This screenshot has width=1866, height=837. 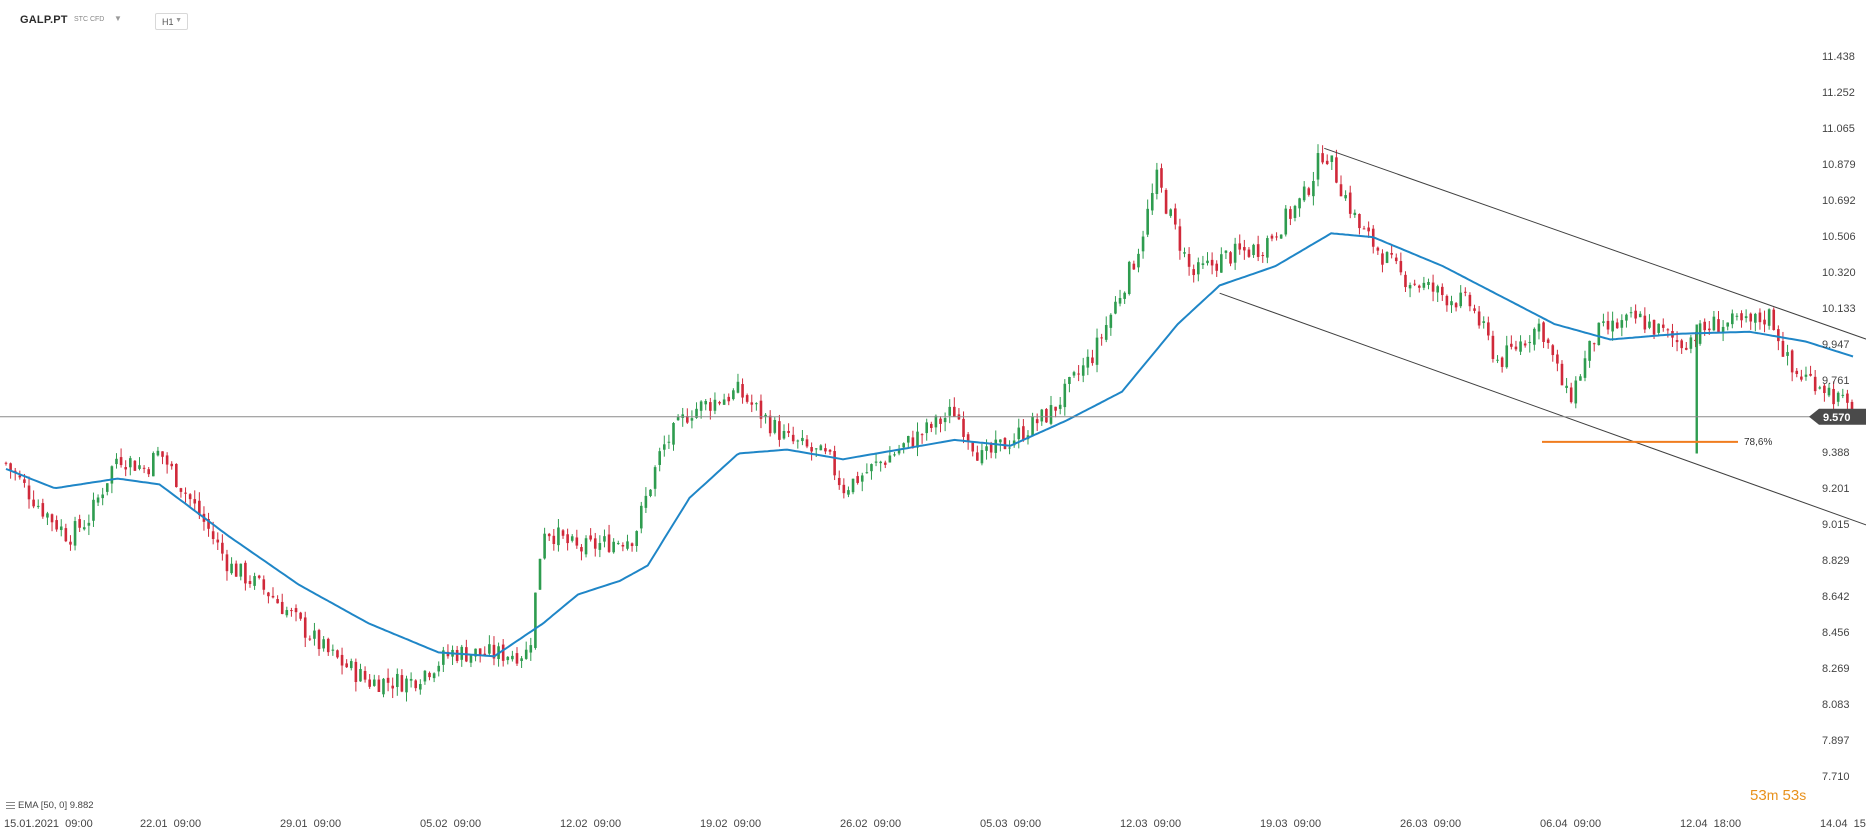 What do you see at coordinates (1836, 525) in the screenshot?
I see `price-tick-label: 9.015` at bounding box center [1836, 525].